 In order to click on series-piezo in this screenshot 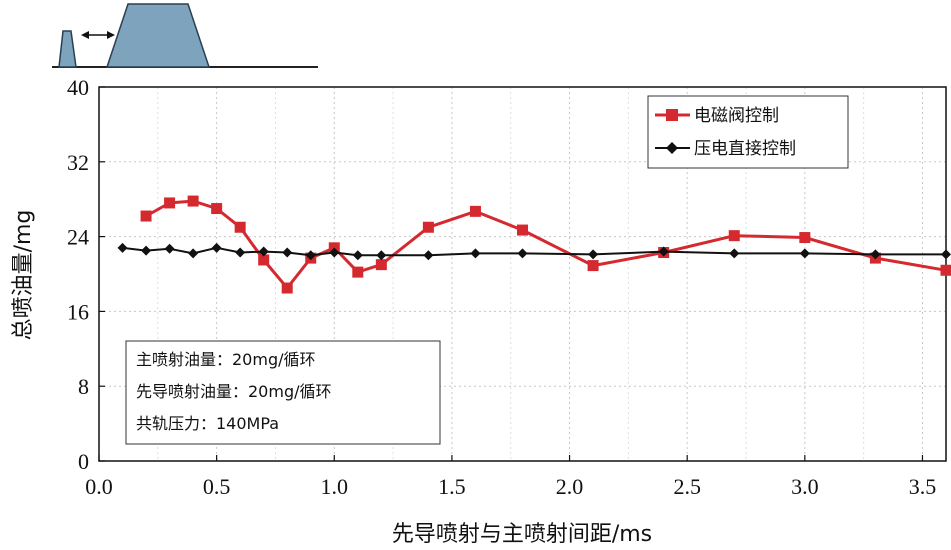, I will do `click(534, 251)`.